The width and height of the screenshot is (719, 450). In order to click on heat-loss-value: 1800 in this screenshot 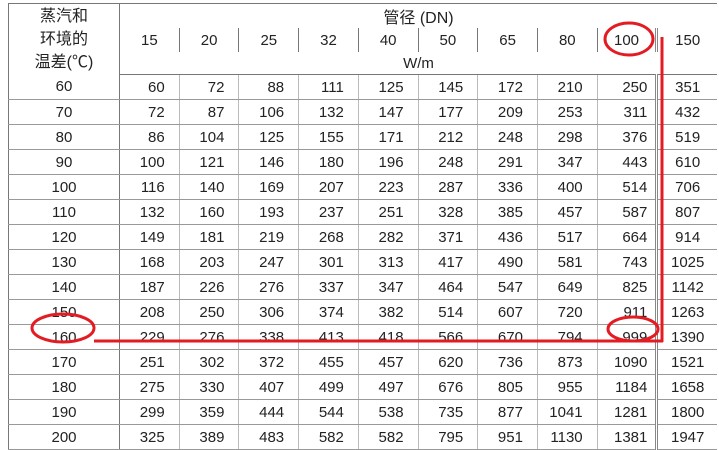, I will do `click(686, 412)`.